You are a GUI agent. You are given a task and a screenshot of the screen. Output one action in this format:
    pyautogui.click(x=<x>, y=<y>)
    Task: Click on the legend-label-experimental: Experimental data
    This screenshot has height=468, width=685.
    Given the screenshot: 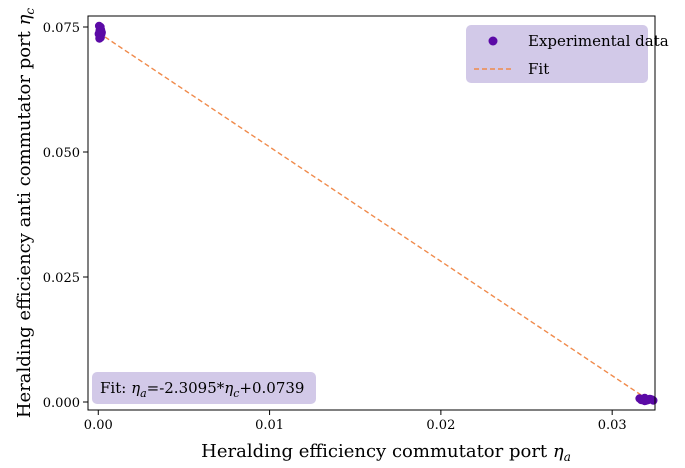 What is the action you would take?
    pyautogui.click(x=598, y=41)
    